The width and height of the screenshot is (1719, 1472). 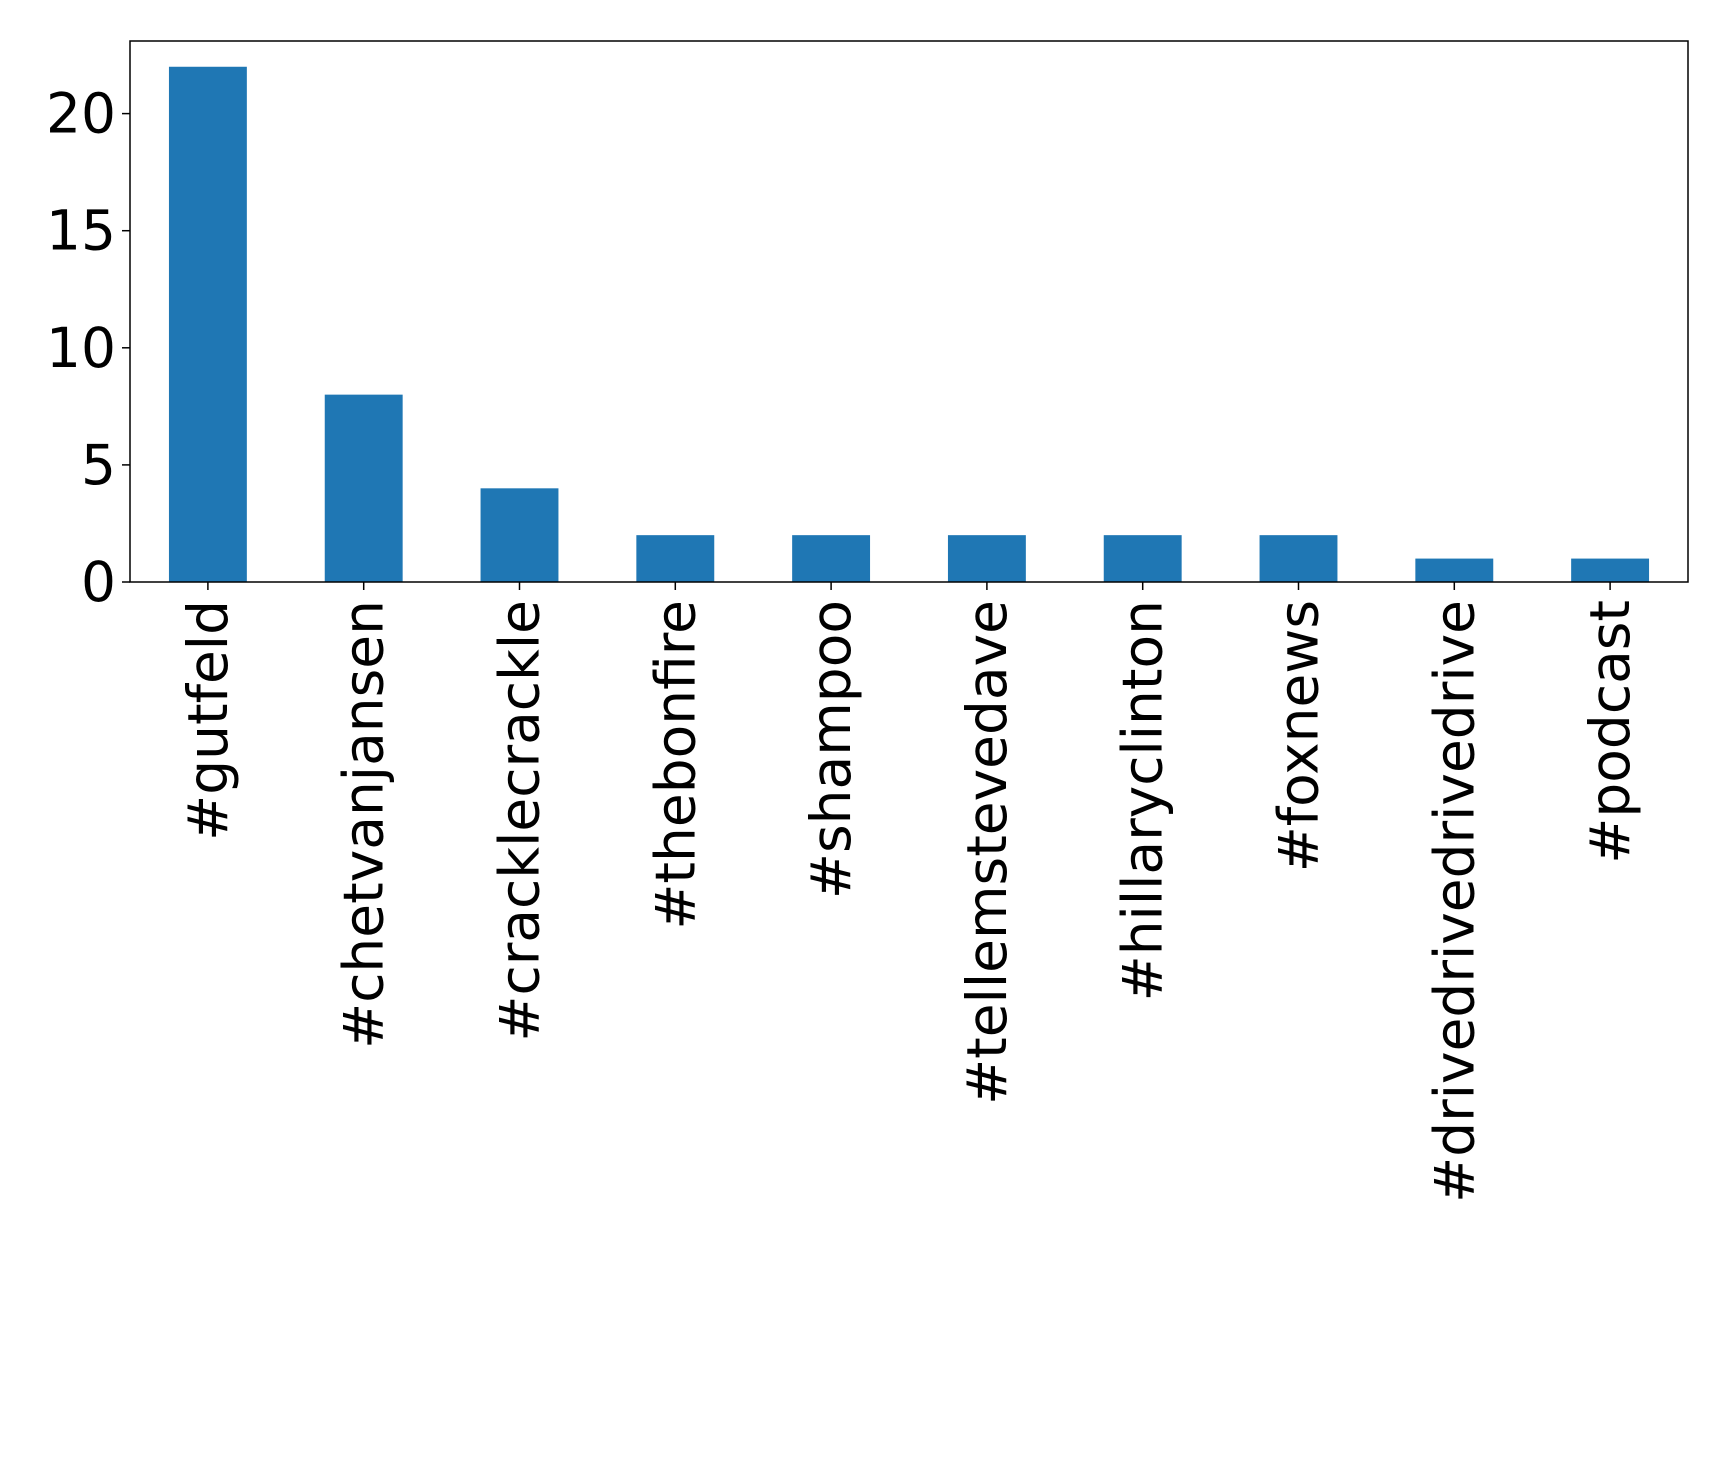 What do you see at coordinates (81, 231) in the screenshot?
I see `y-tick-label: 15` at bounding box center [81, 231].